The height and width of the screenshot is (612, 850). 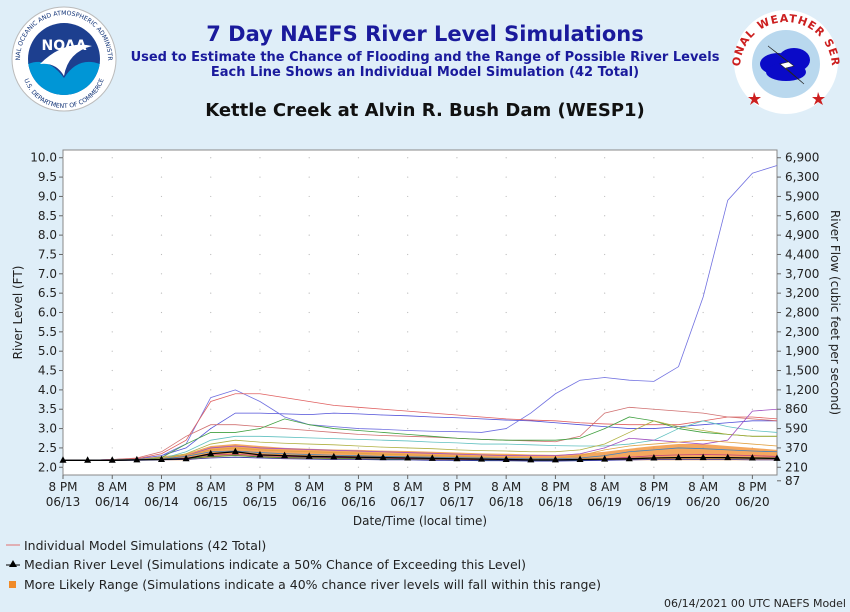 I want to click on y2-tick-label: 4,900, so click(x=802, y=235).